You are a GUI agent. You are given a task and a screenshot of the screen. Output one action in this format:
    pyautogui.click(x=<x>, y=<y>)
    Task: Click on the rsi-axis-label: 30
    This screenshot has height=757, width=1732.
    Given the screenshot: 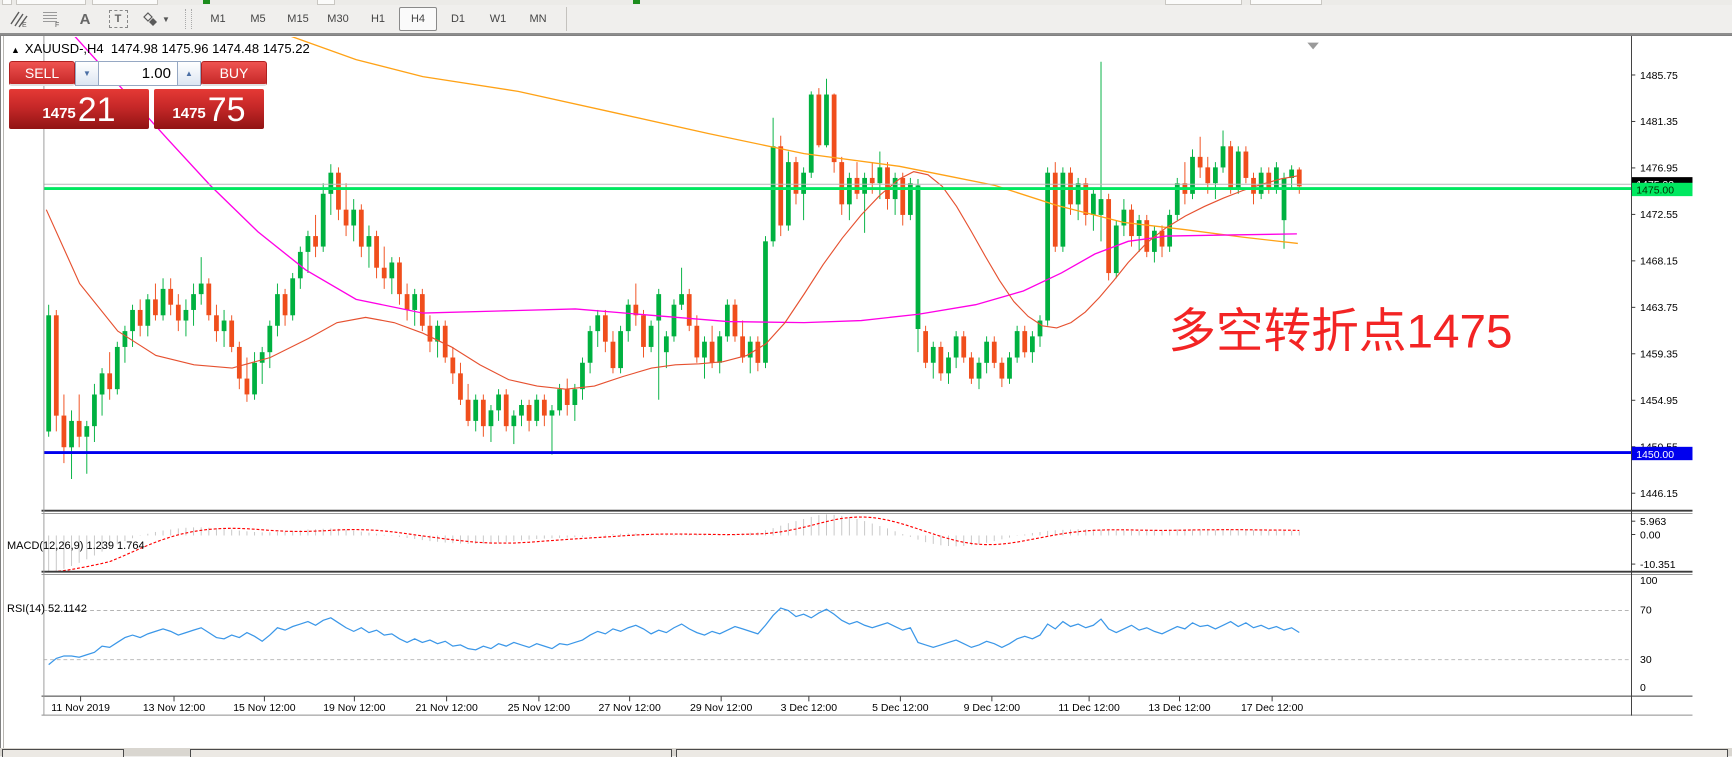 What is the action you would take?
    pyautogui.click(x=1646, y=660)
    